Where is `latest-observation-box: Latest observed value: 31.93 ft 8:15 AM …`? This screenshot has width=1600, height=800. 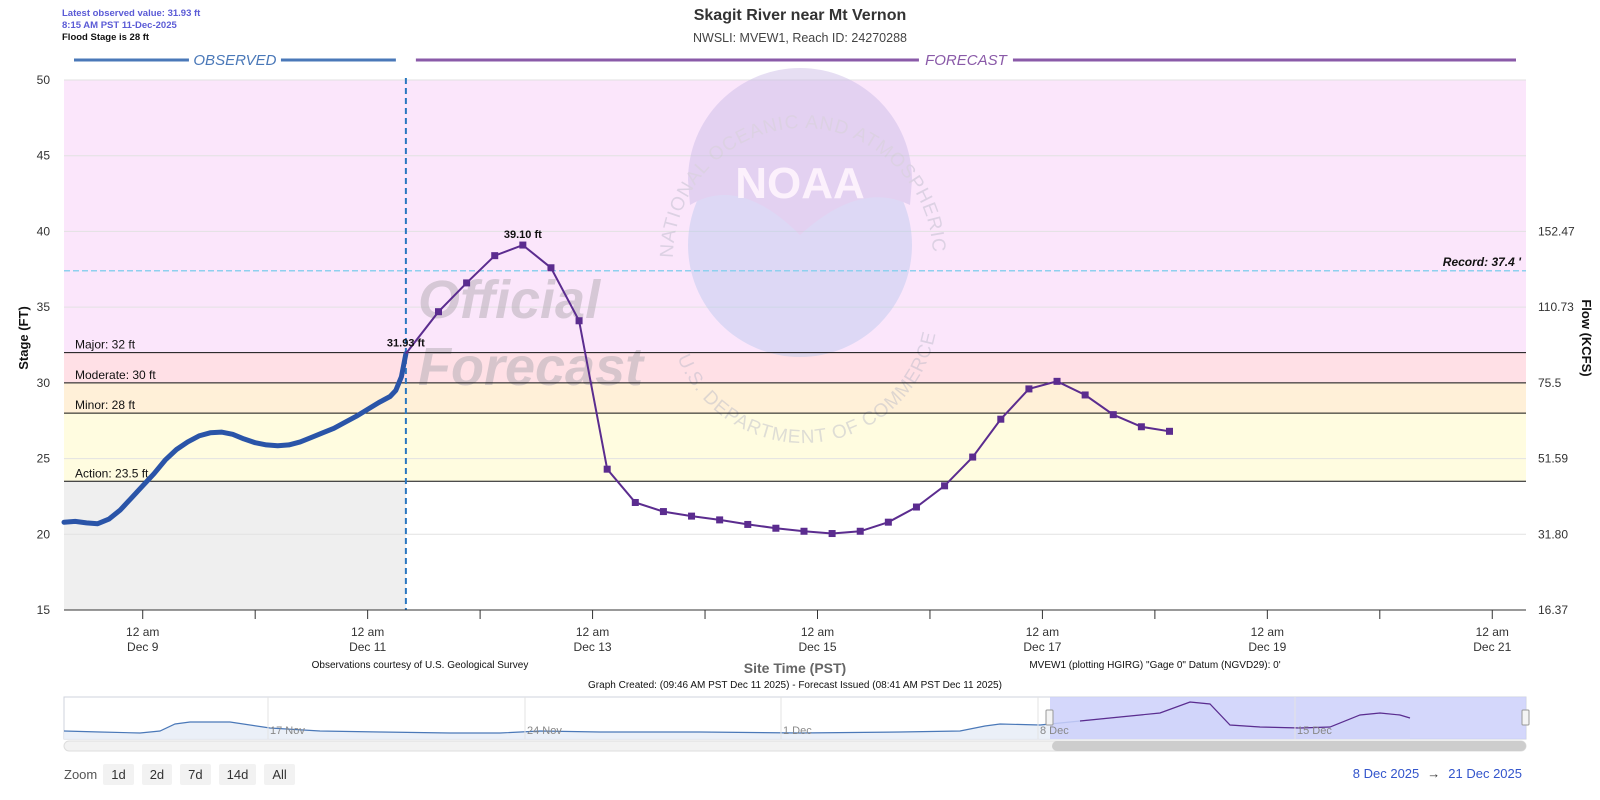
latest-observation-box: Latest observed value: 31.93 ft 8:15 AM … is located at coordinates (131, 26).